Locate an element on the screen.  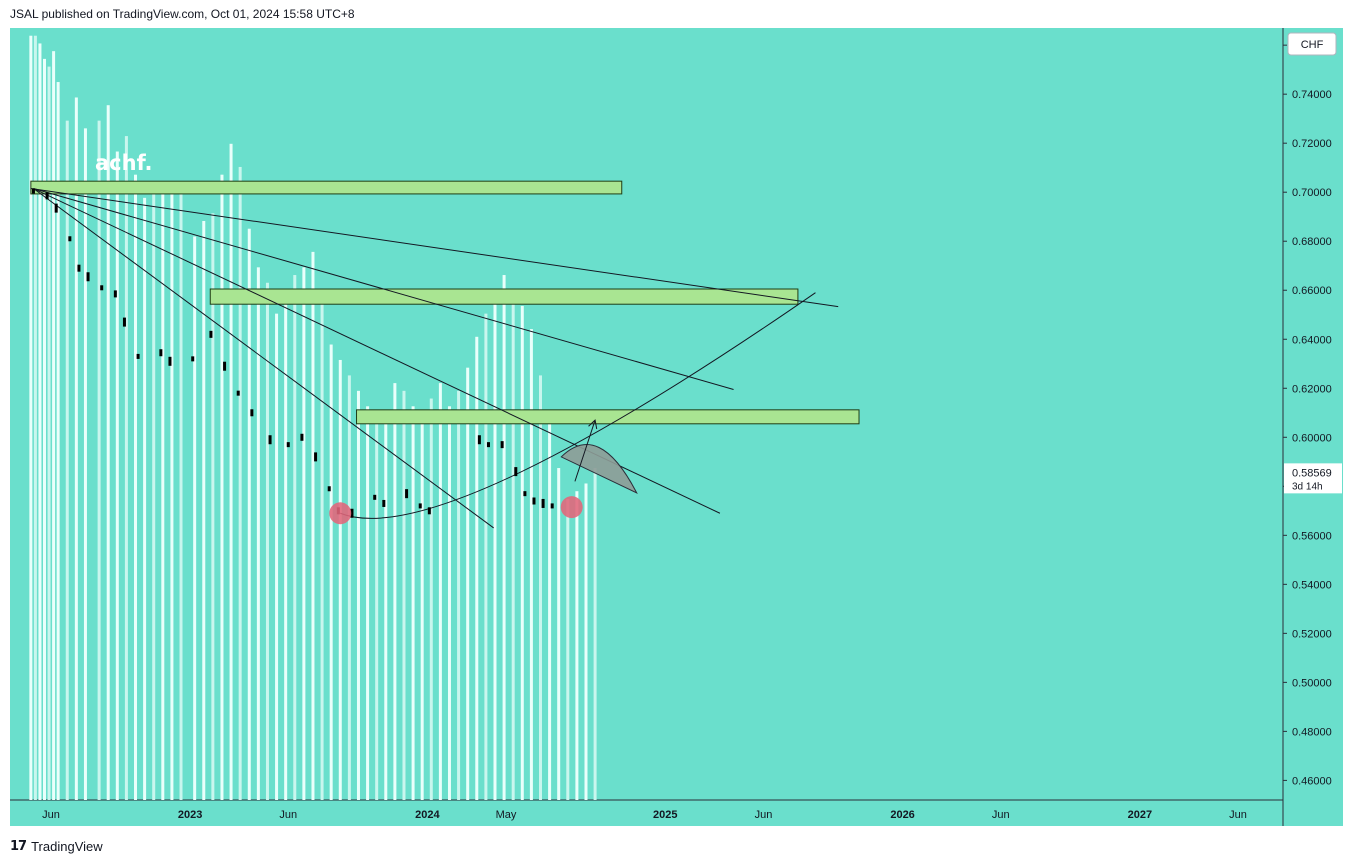
currency-label: CHF is located at coordinates (1312, 45).